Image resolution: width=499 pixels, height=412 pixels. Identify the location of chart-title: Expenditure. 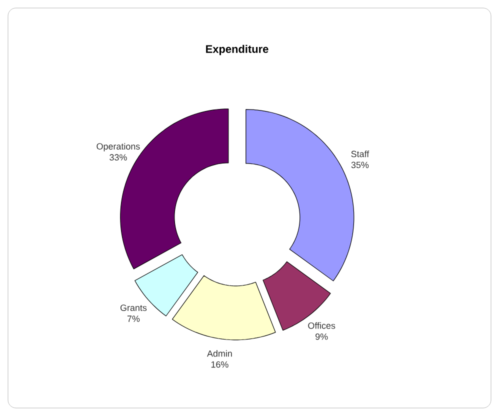
(237, 50).